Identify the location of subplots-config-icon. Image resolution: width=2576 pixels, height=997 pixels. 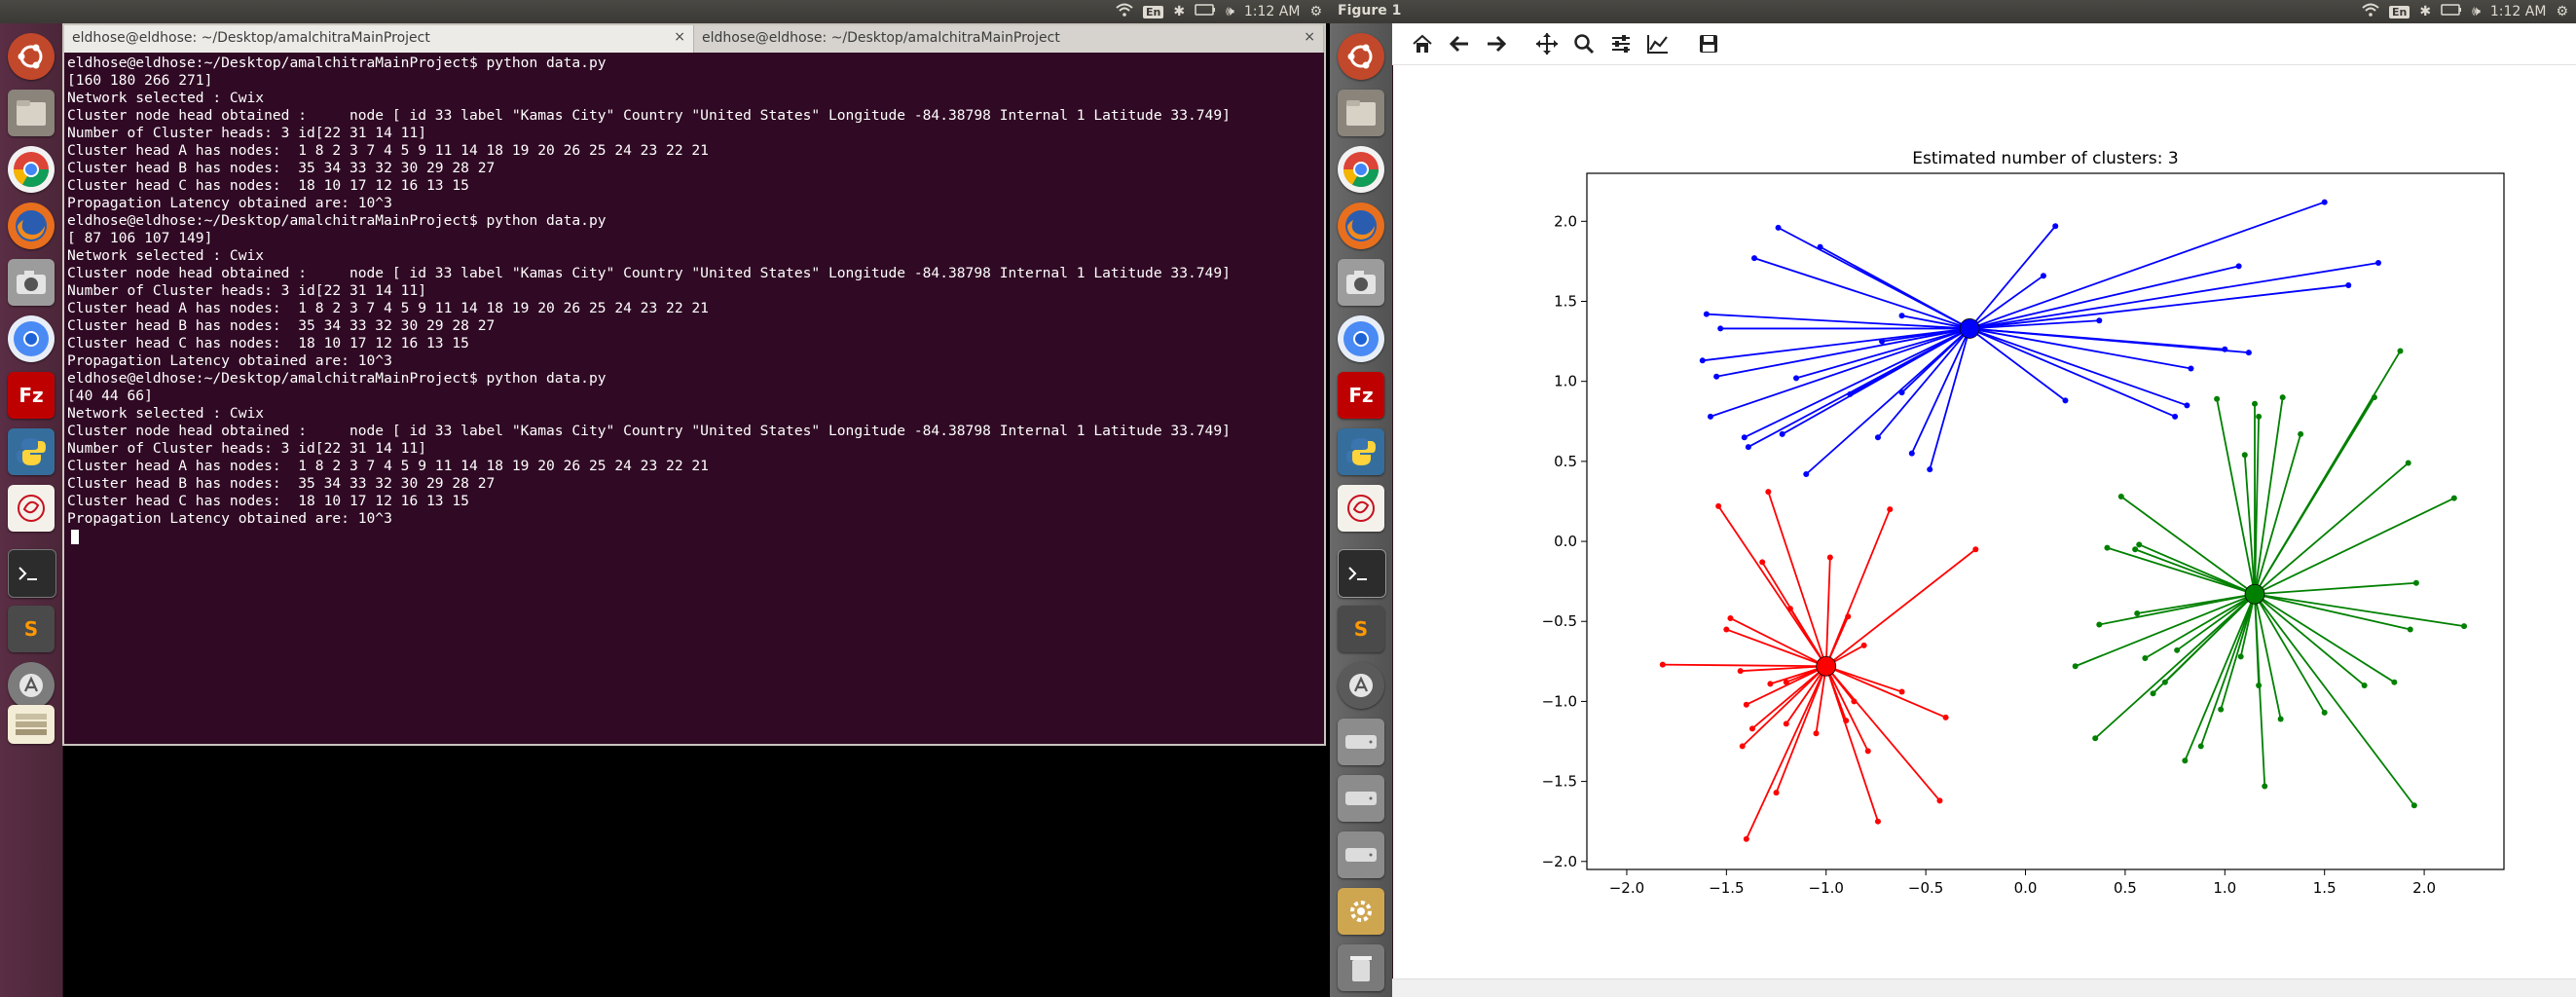
(1621, 43).